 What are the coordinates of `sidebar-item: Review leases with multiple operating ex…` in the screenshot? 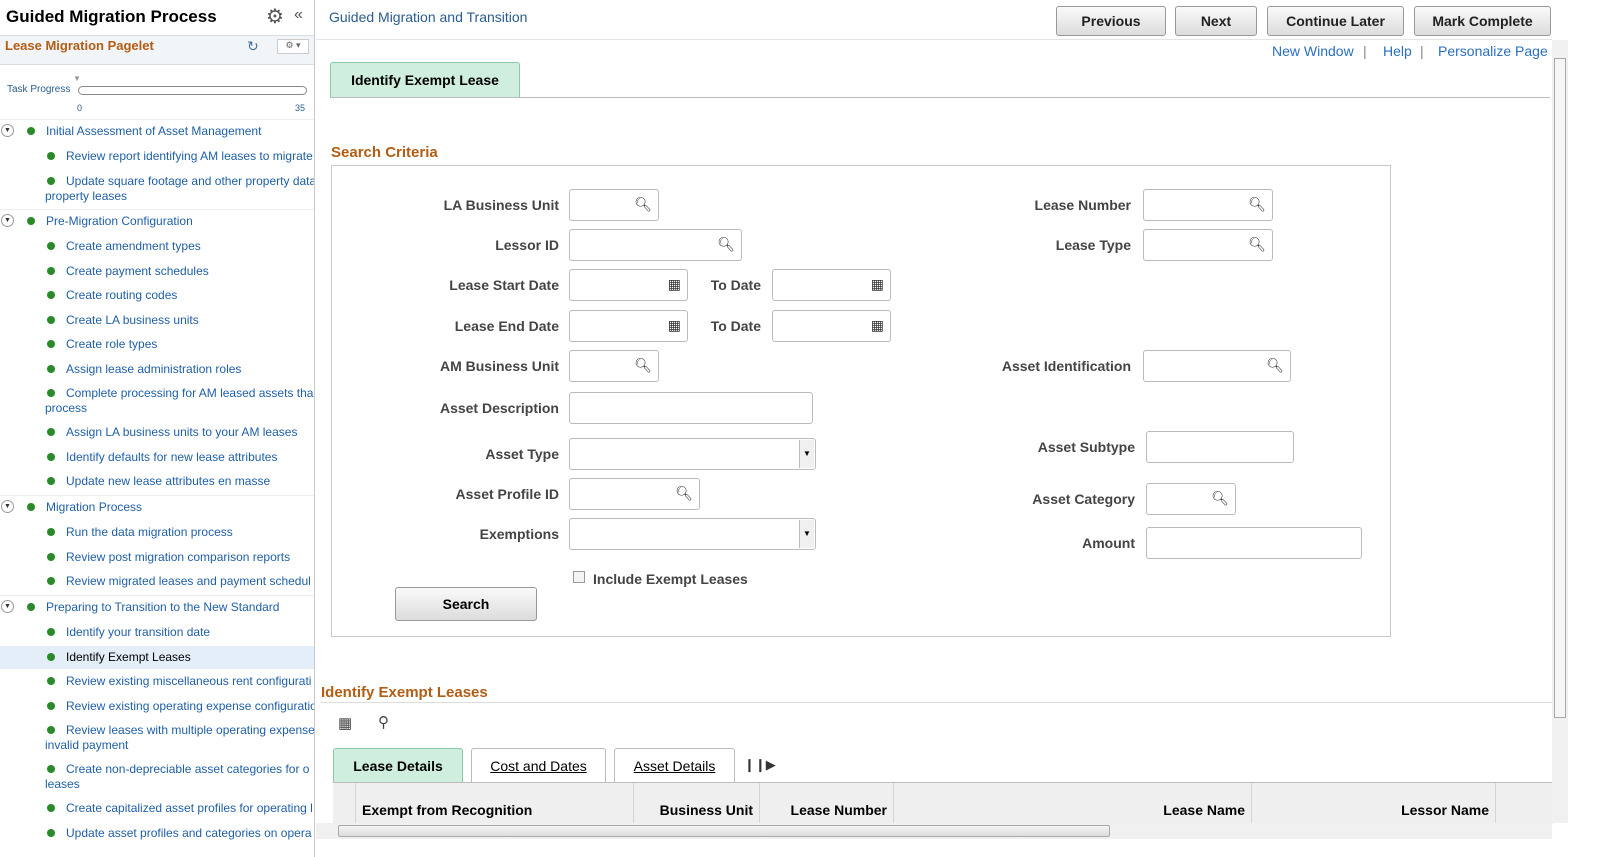 It's located at (157, 738).